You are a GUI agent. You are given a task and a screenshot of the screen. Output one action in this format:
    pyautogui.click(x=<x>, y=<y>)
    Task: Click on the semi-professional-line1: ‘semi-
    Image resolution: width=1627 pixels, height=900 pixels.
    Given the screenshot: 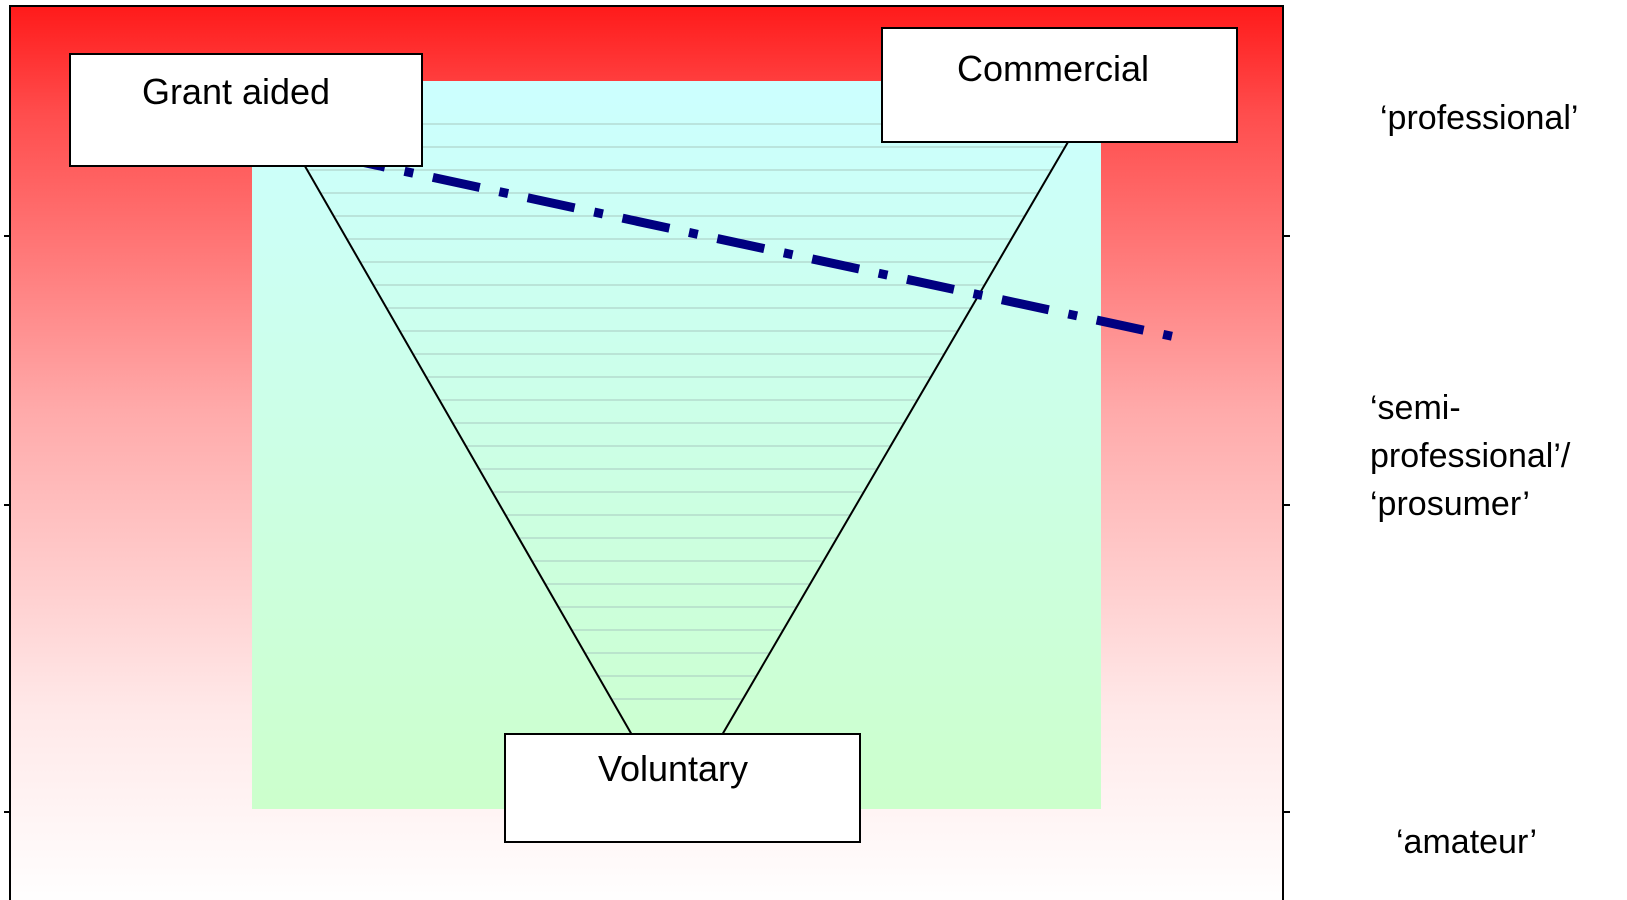 What is the action you would take?
    pyautogui.click(x=1415, y=408)
    